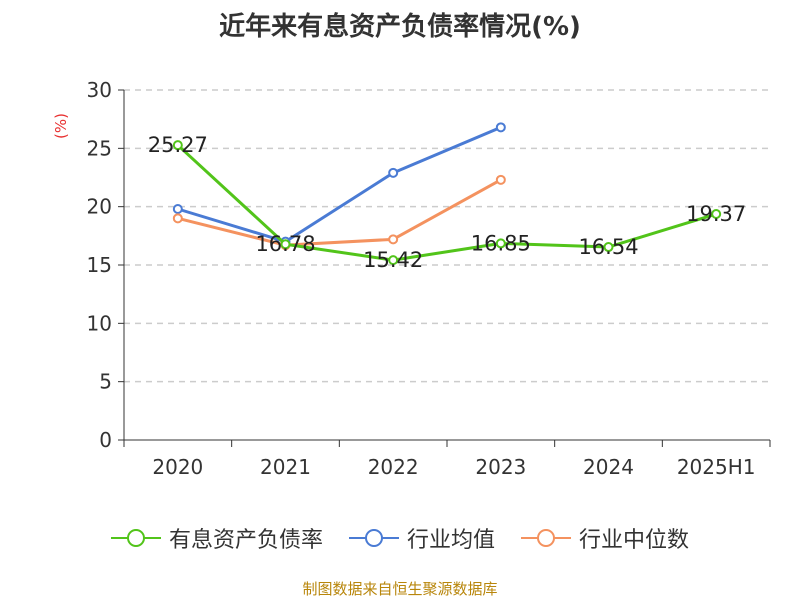 This screenshot has width=800, height=600. I want to click on x-tick-label: 2020, so click(177, 467).